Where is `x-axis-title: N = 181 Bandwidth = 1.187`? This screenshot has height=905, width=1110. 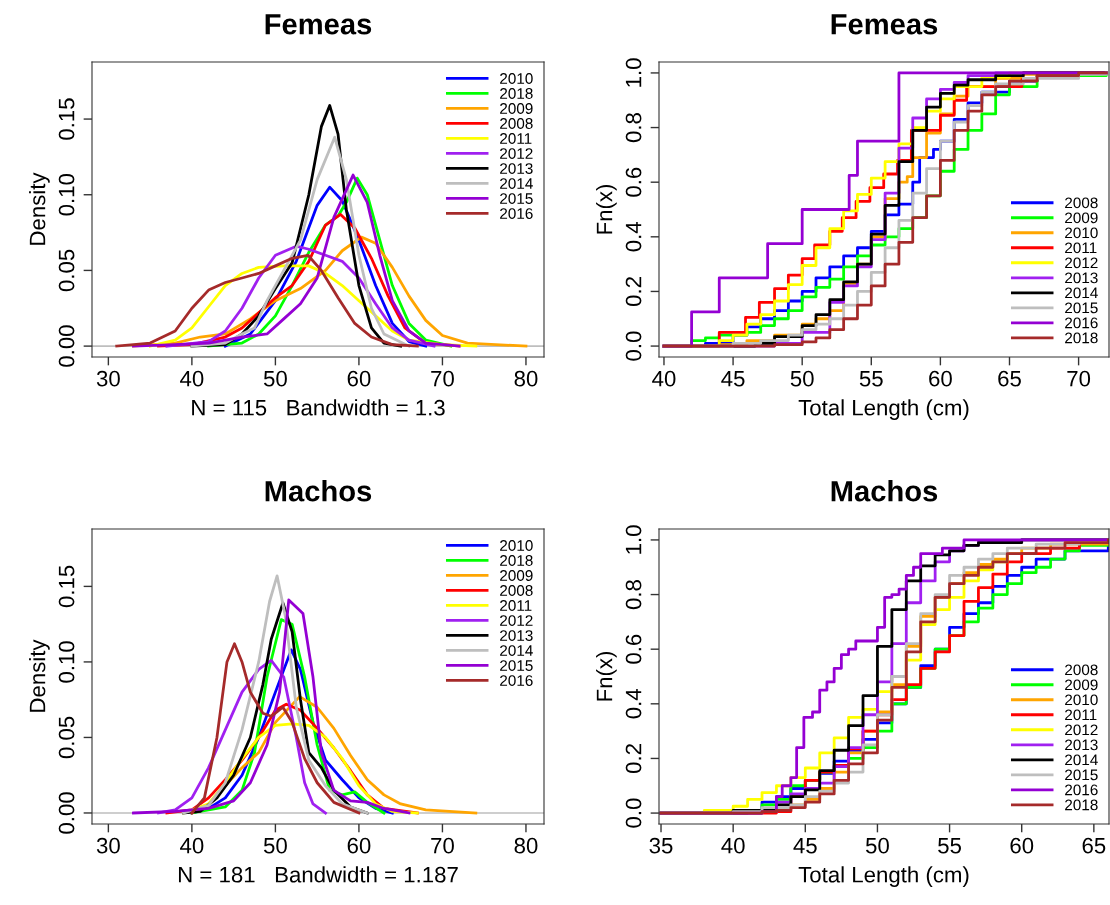
x-axis-title: N = 181 Bandwidth = 1.187 is located at coordinates (318, 874).